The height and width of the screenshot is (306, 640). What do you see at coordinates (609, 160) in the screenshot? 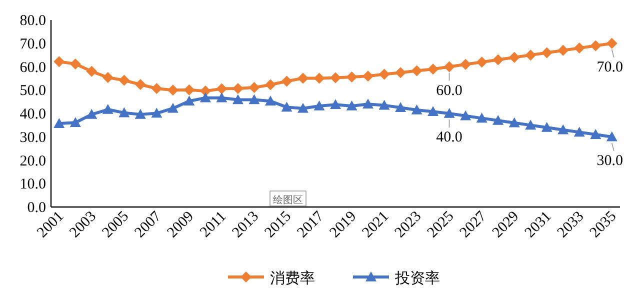
I see `data-label: 30.0` at bounding box center [609, 160].